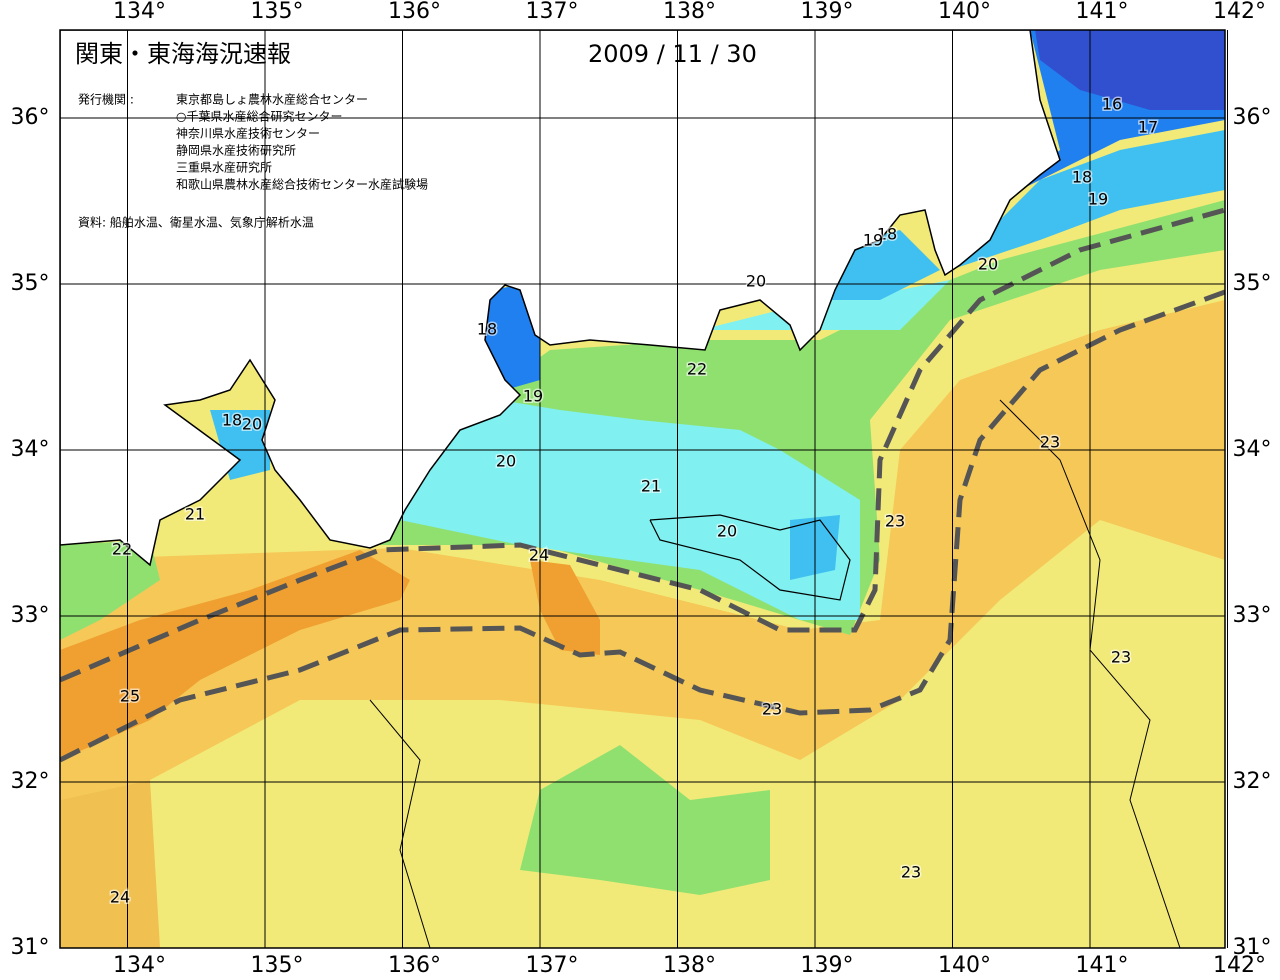 This screenshot has width=1280, height=980. Describe the element at coordinates (827, 965) in the screenshot. I see `lon-label-bottom: 139°` at that location.